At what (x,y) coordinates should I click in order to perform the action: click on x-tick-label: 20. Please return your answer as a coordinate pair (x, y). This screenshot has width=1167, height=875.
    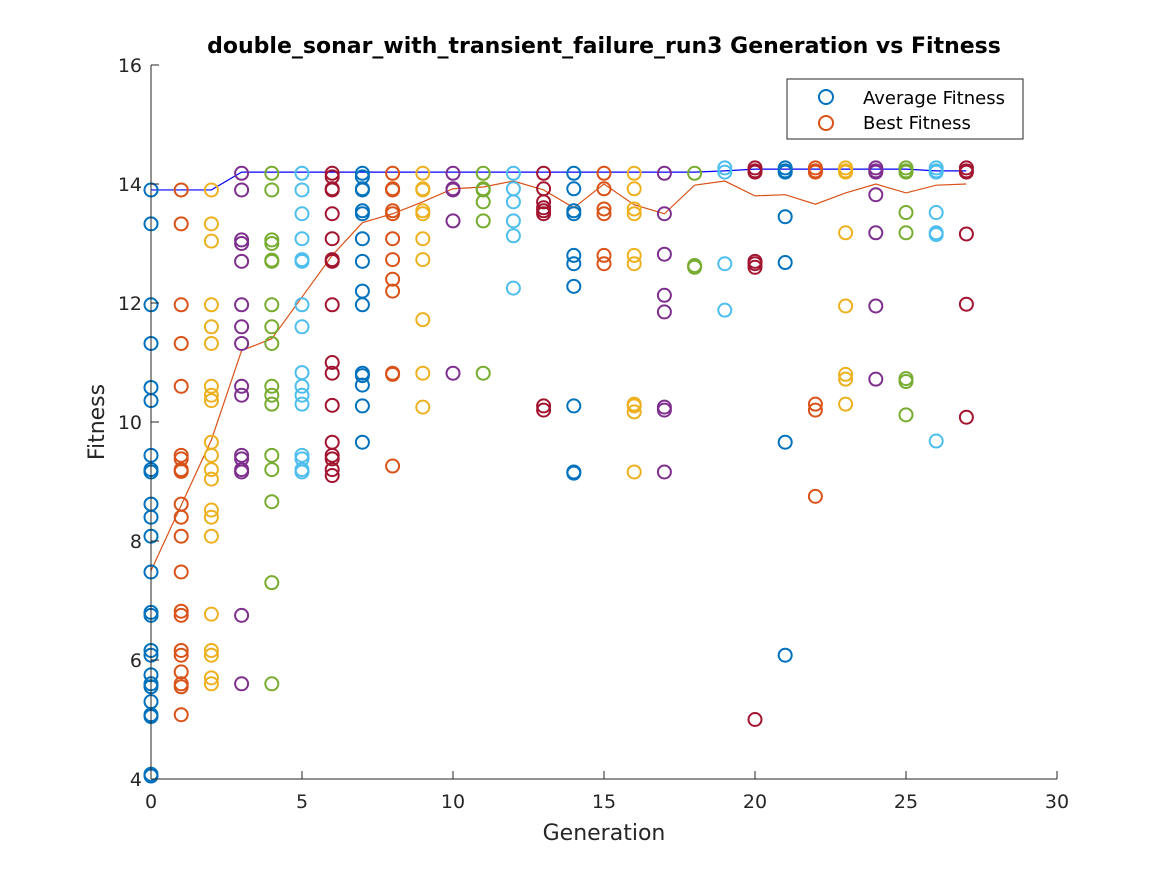
    Looking at the image, I should click on (755, 802).